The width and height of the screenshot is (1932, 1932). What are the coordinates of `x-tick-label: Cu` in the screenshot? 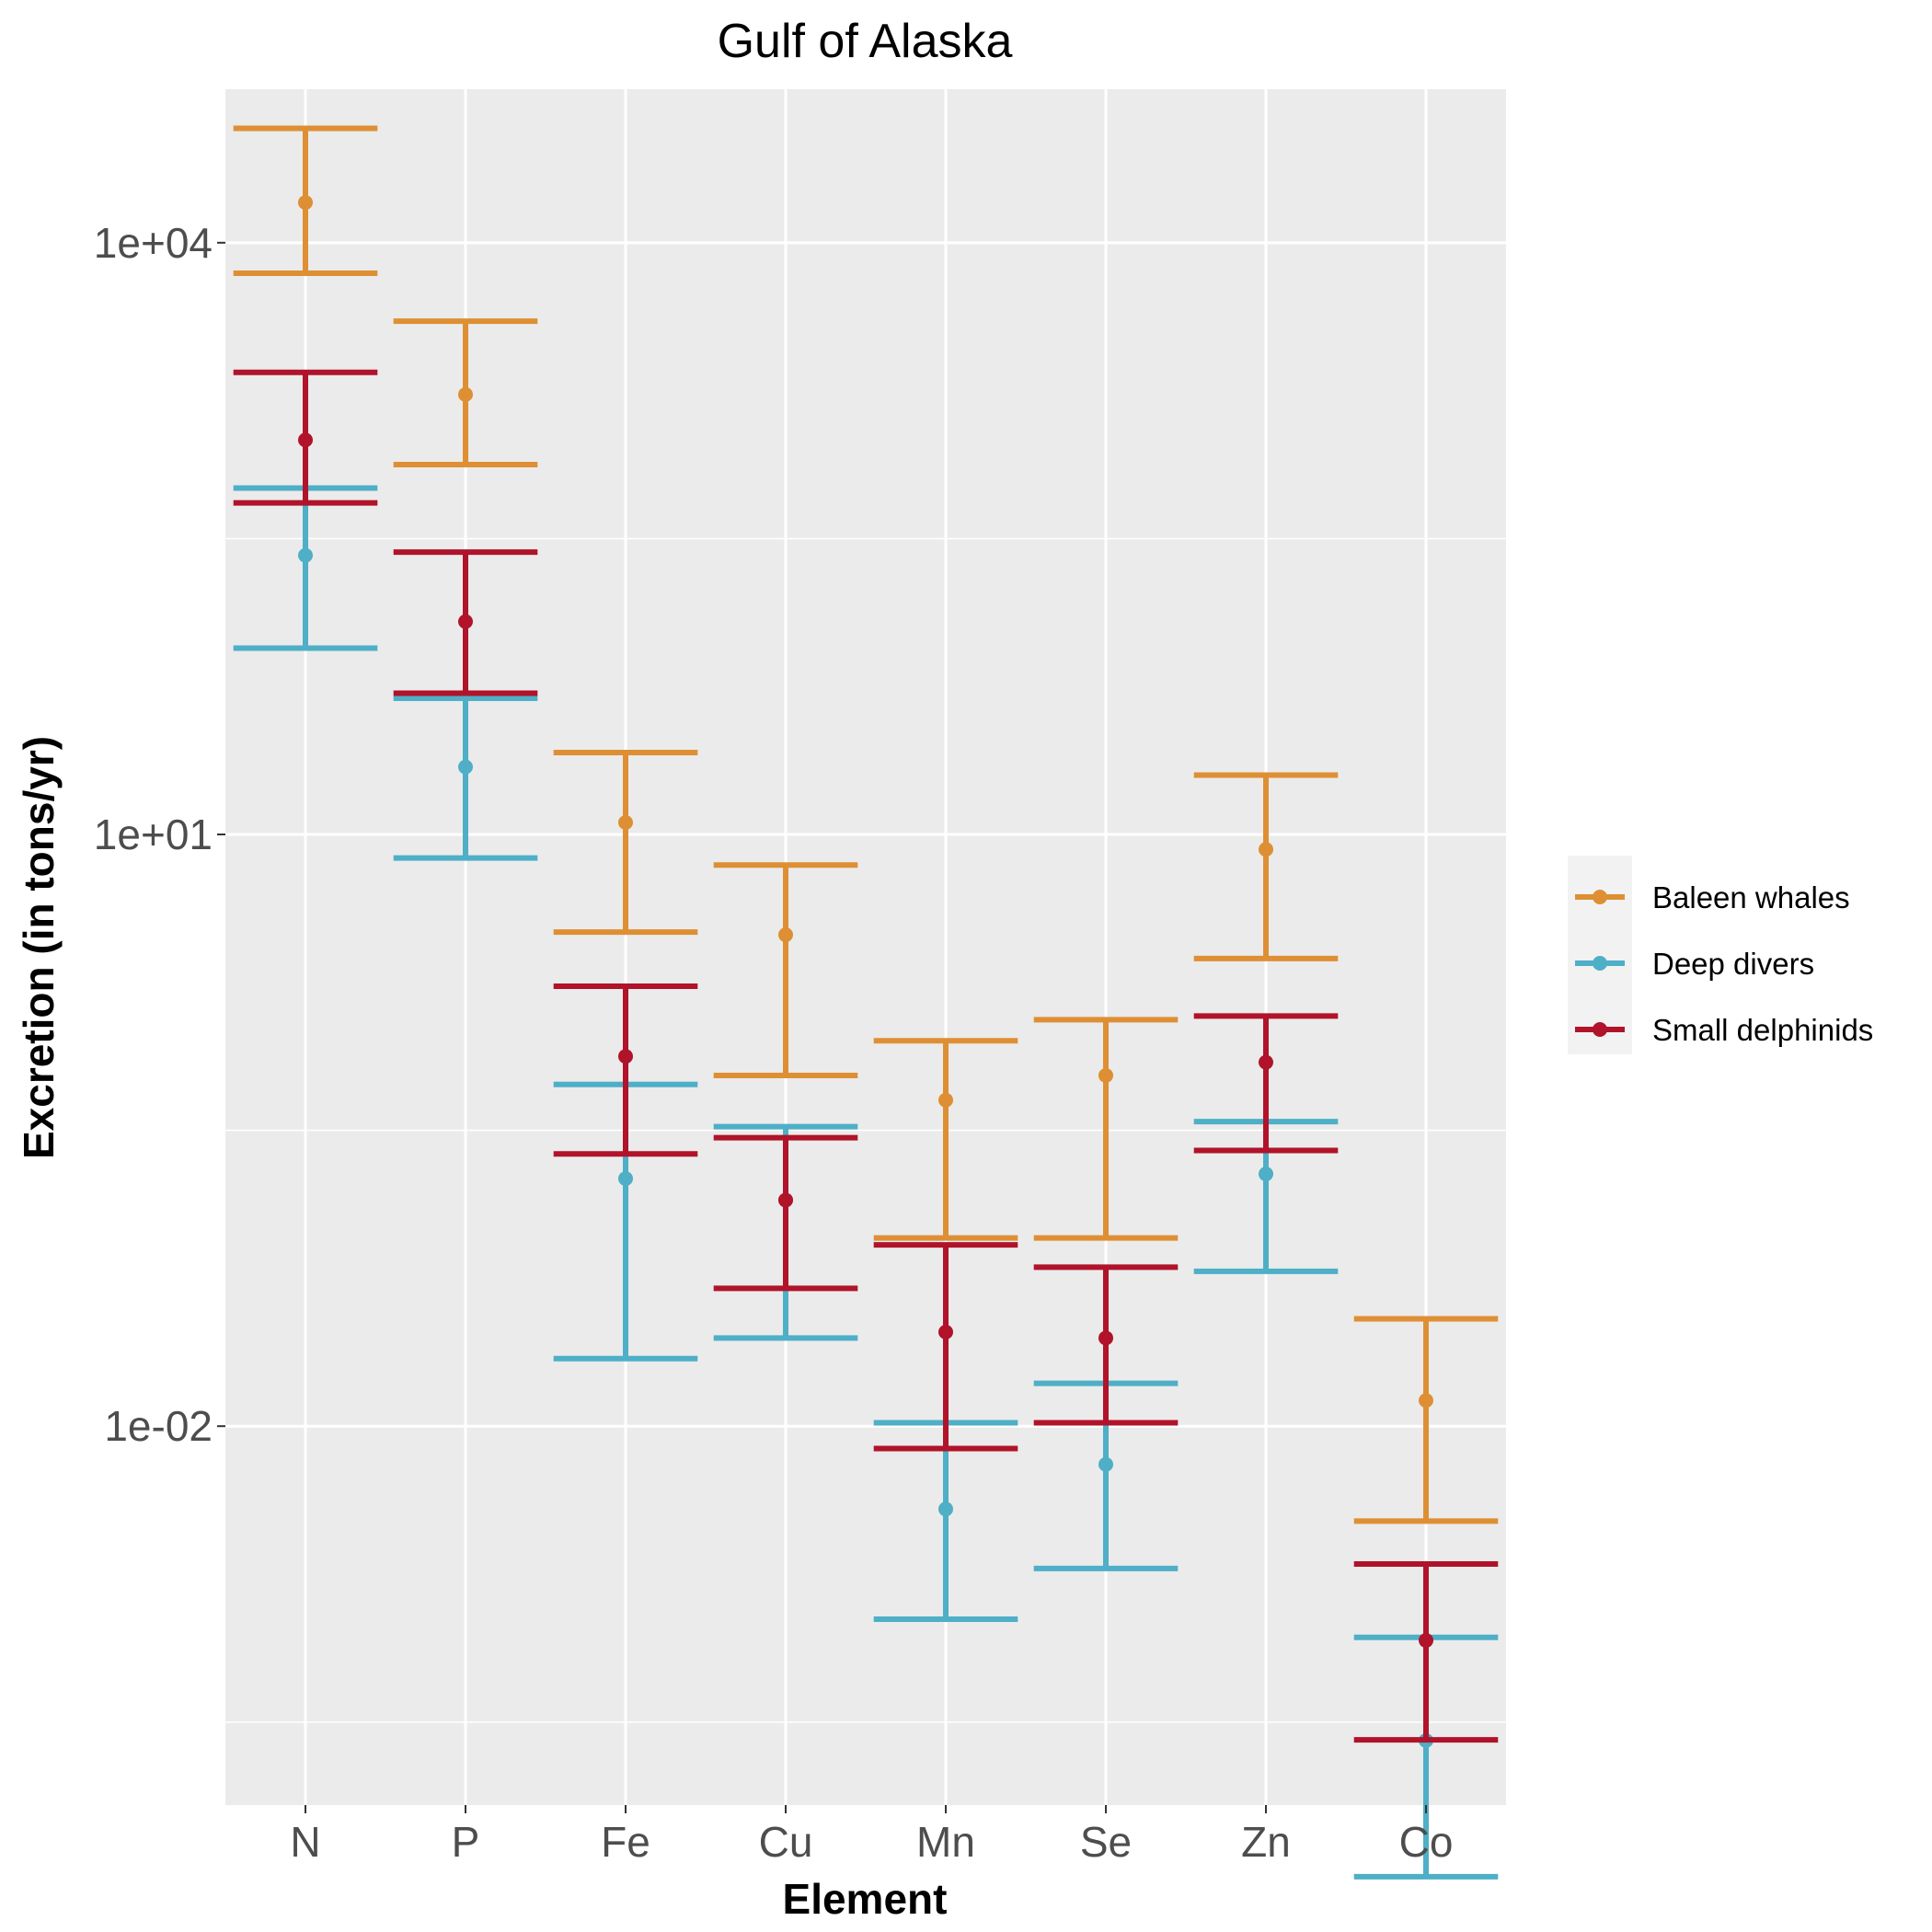 It's located at (786, 1842).